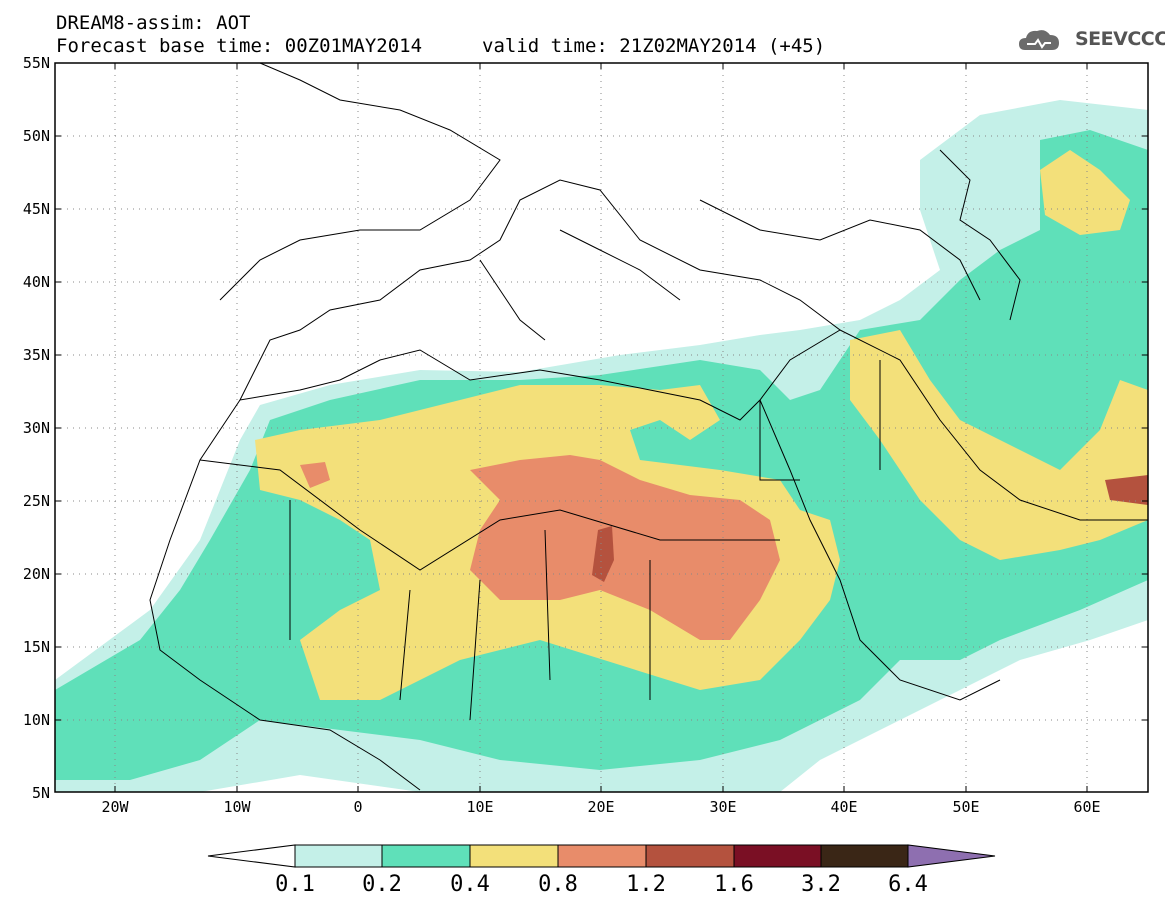 This screenshot has height=905, width=1165. Describe the element at coordinates (36, 209) in the screenshot. I see `lat-label: 45N` at that location.